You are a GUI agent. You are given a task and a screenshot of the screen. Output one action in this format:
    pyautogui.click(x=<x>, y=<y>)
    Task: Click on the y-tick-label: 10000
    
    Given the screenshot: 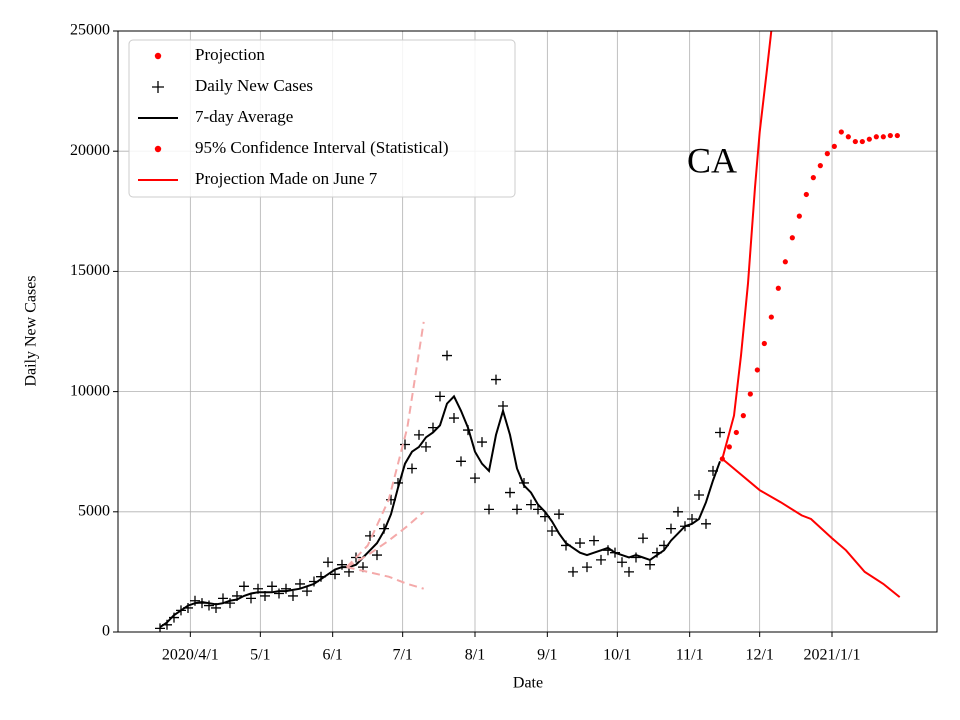 What is the action you would take?
    pyautogui.click(x=90, y=390)
    